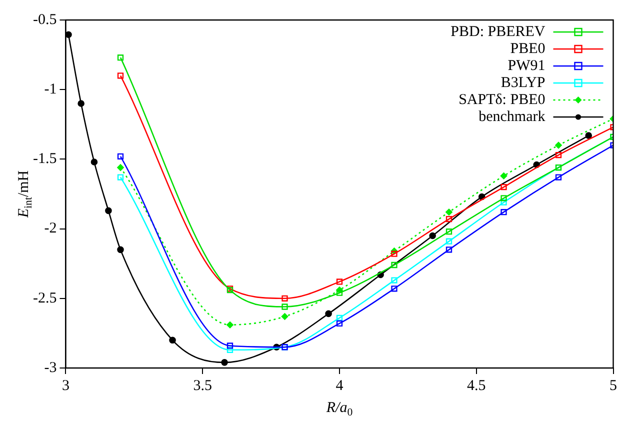  Describe the element at coordinates (498, 32) in the screenshot. I see `legend-label: PBD: PBEREV` at that location.